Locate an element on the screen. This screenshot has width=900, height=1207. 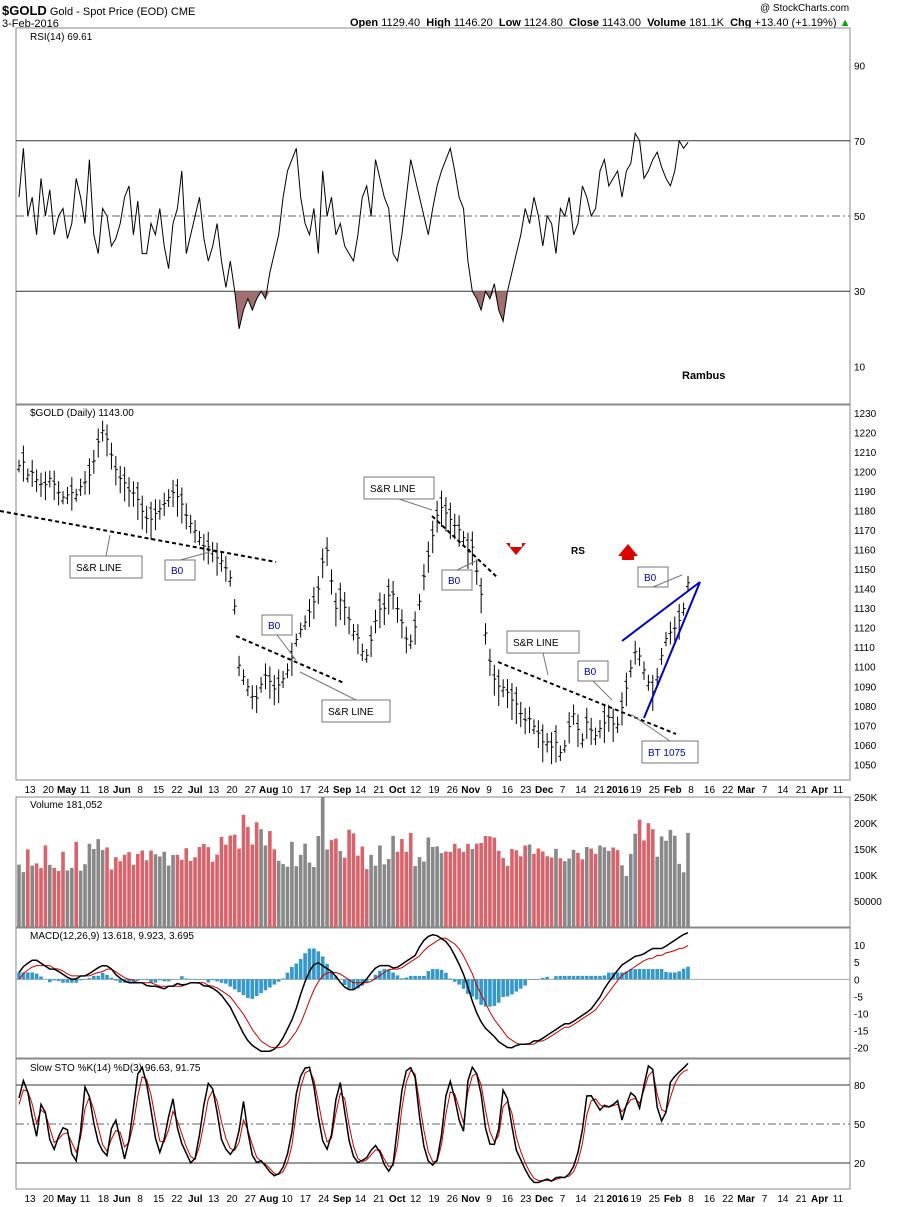
macd-tick-label: -10 is located at coordinates (861, 1015).